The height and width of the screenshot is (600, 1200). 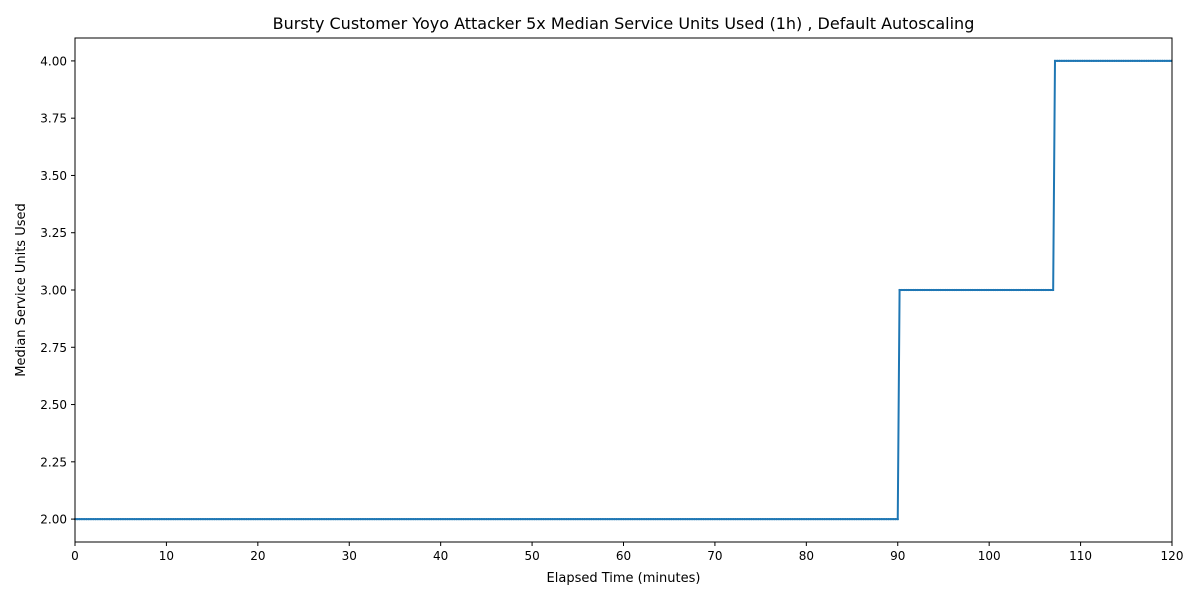 I want to click on x-axis: 0 10 20 30 40 50 60 70 80 90 100 110 120, so click(x=627, y=552).